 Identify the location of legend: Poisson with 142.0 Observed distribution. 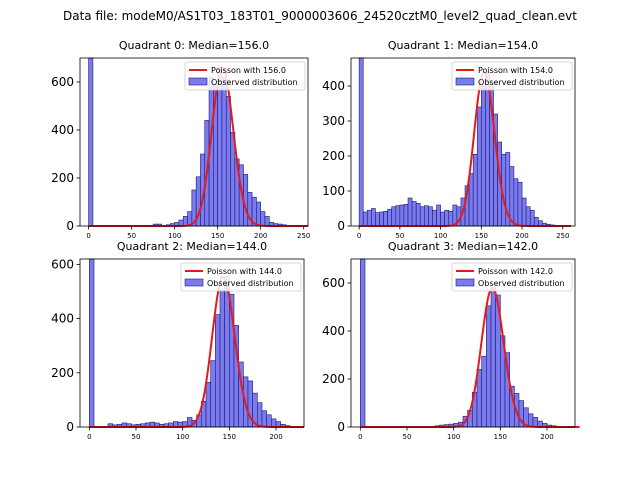
(512, 277).